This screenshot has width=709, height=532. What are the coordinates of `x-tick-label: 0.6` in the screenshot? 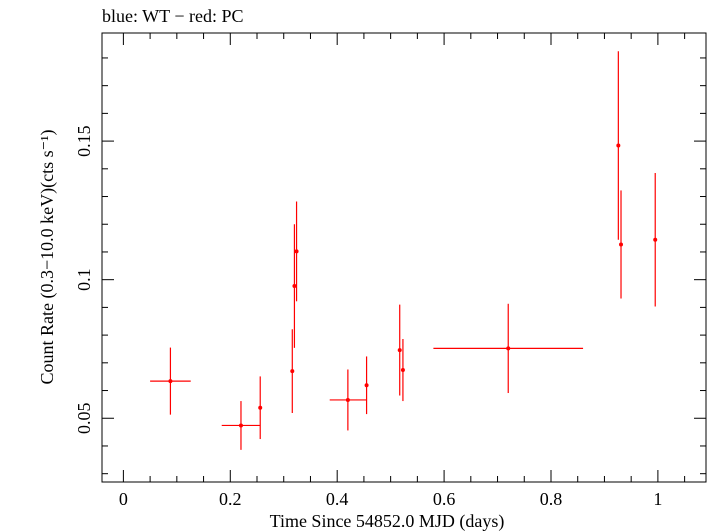 It's located at (444, 499).